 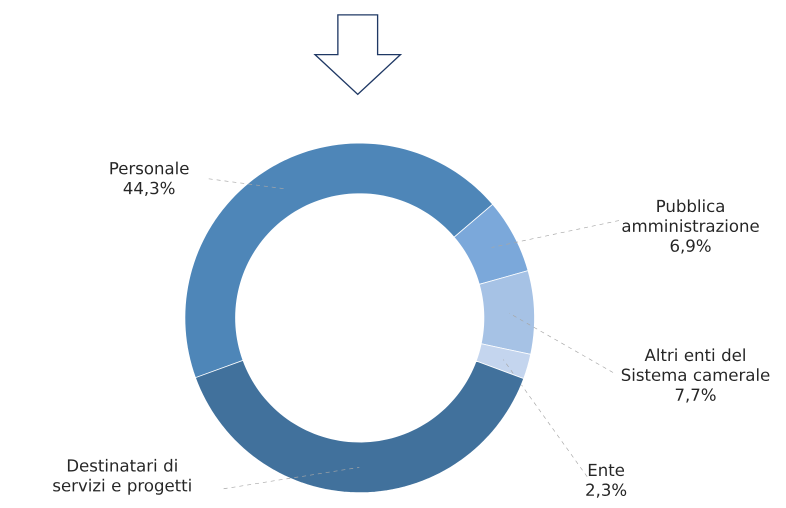 What do you see at coordinates (696, 395) in the screenshot?
I see `data-label: 7,7%` at bounding box center [696, 395].